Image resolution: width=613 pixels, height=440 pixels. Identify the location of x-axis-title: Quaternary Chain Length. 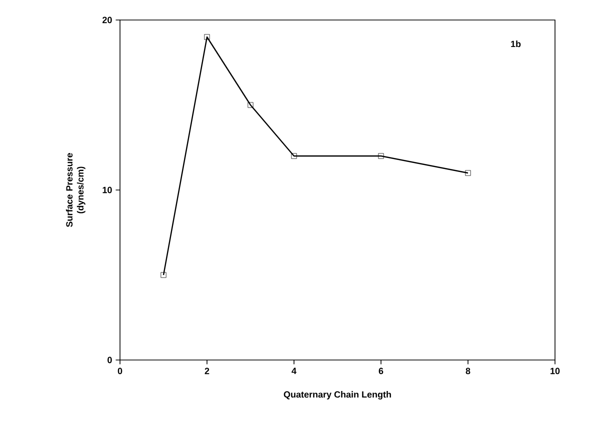
(337, 395).